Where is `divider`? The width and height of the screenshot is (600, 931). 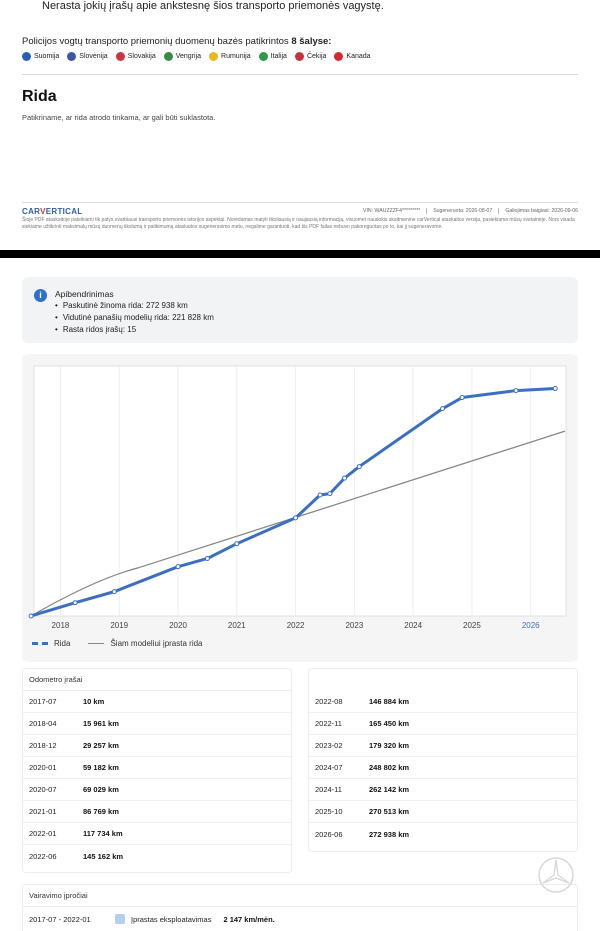 divider is located at coordinates (300, 74).